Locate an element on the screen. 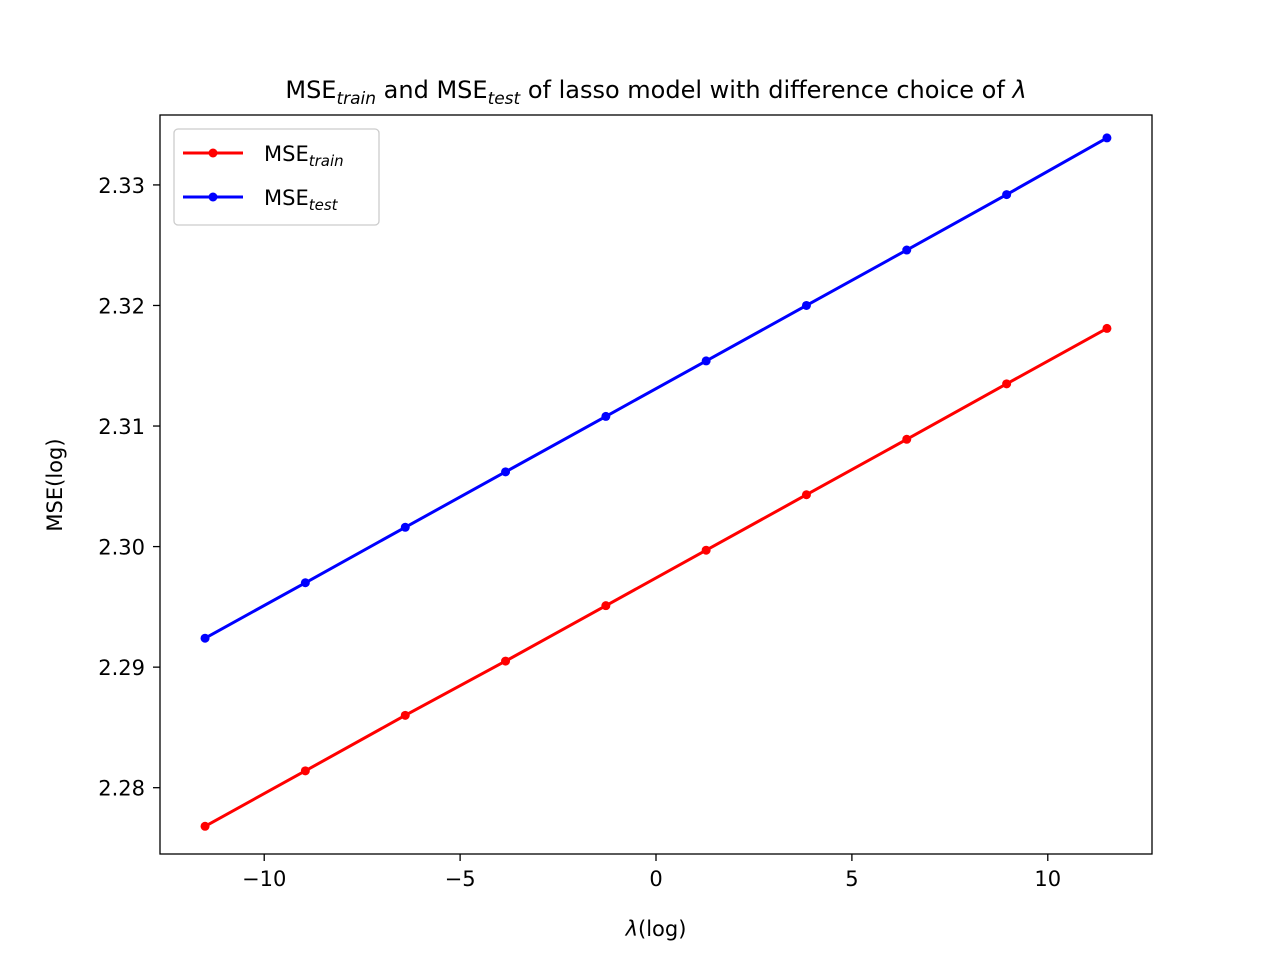 This screenshot has height=960, width=1280. x-tick-label: 0 is located at coordinates (655, 879).